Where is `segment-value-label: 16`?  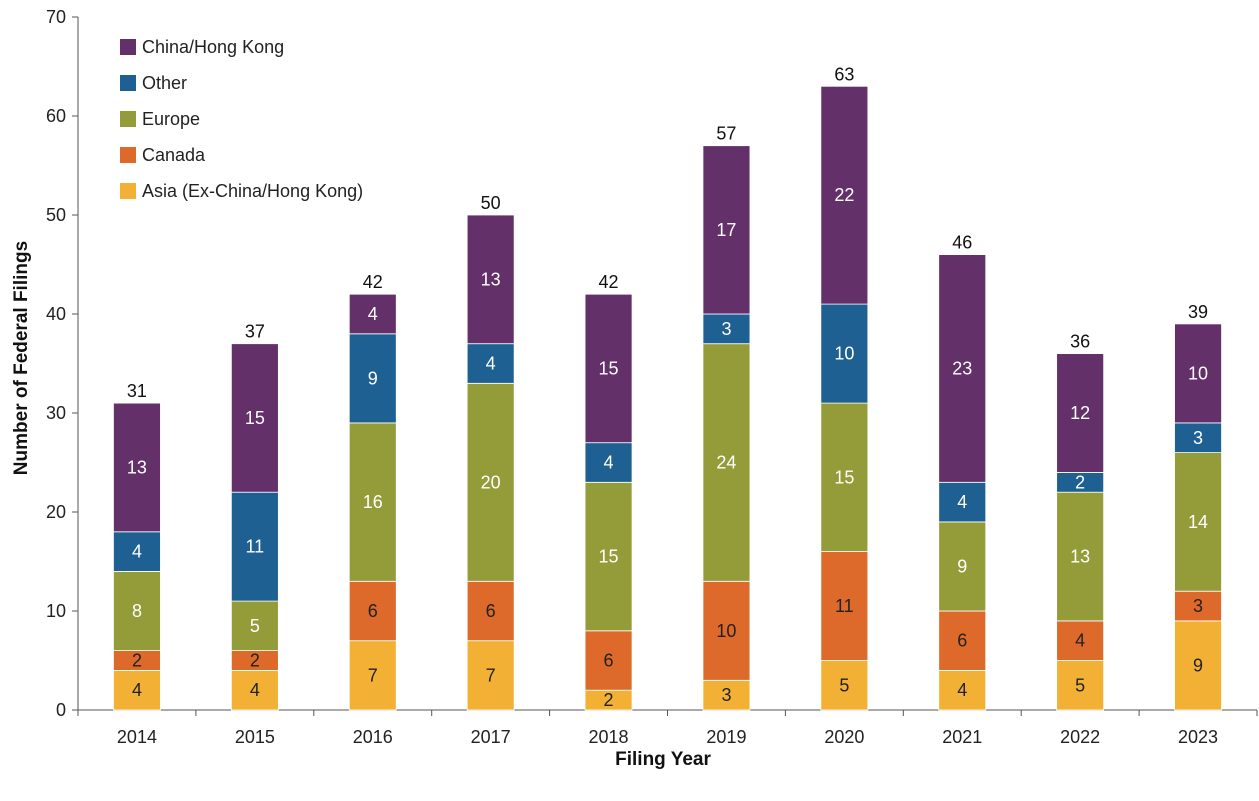
segment-value-label: 16 is located at coordinates (373, 502).